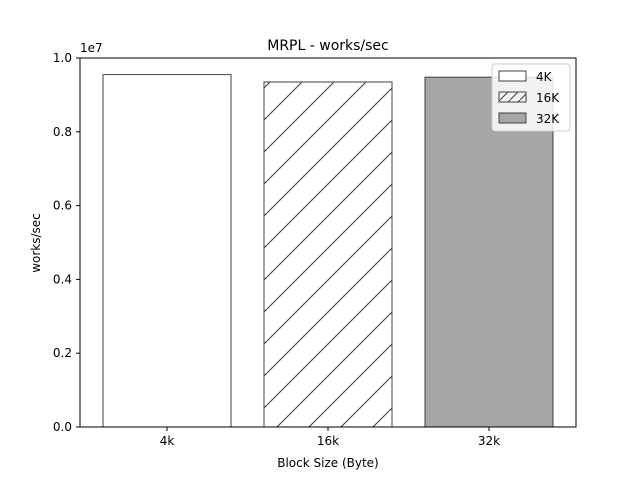 This screenshot has height=484, width=640. Describe the element at coordinates (167, 441) in the screenshot. I see `x-tick-label-4k: 4k` at that location.